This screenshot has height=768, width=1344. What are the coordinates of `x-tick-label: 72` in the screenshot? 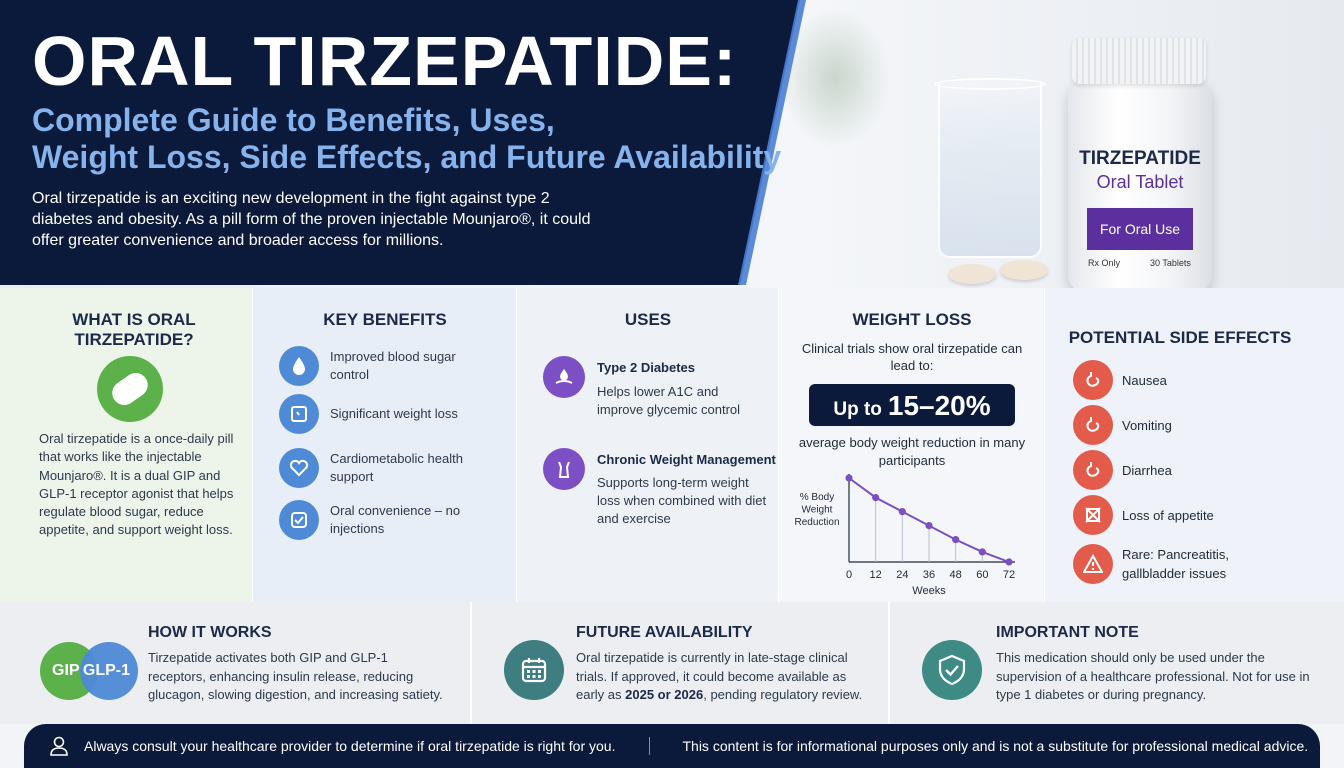 It's located at (1009, 575).